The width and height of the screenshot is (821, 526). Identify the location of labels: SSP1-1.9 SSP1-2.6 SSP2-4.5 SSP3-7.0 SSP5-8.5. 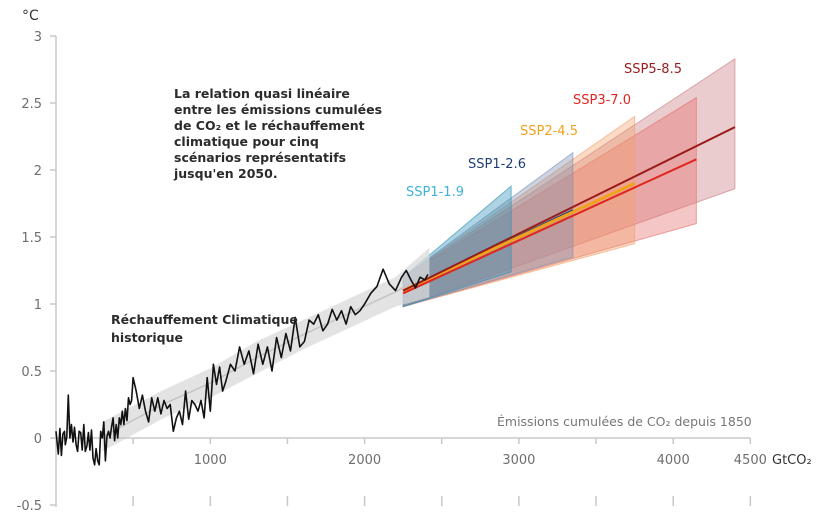
(544, 131).